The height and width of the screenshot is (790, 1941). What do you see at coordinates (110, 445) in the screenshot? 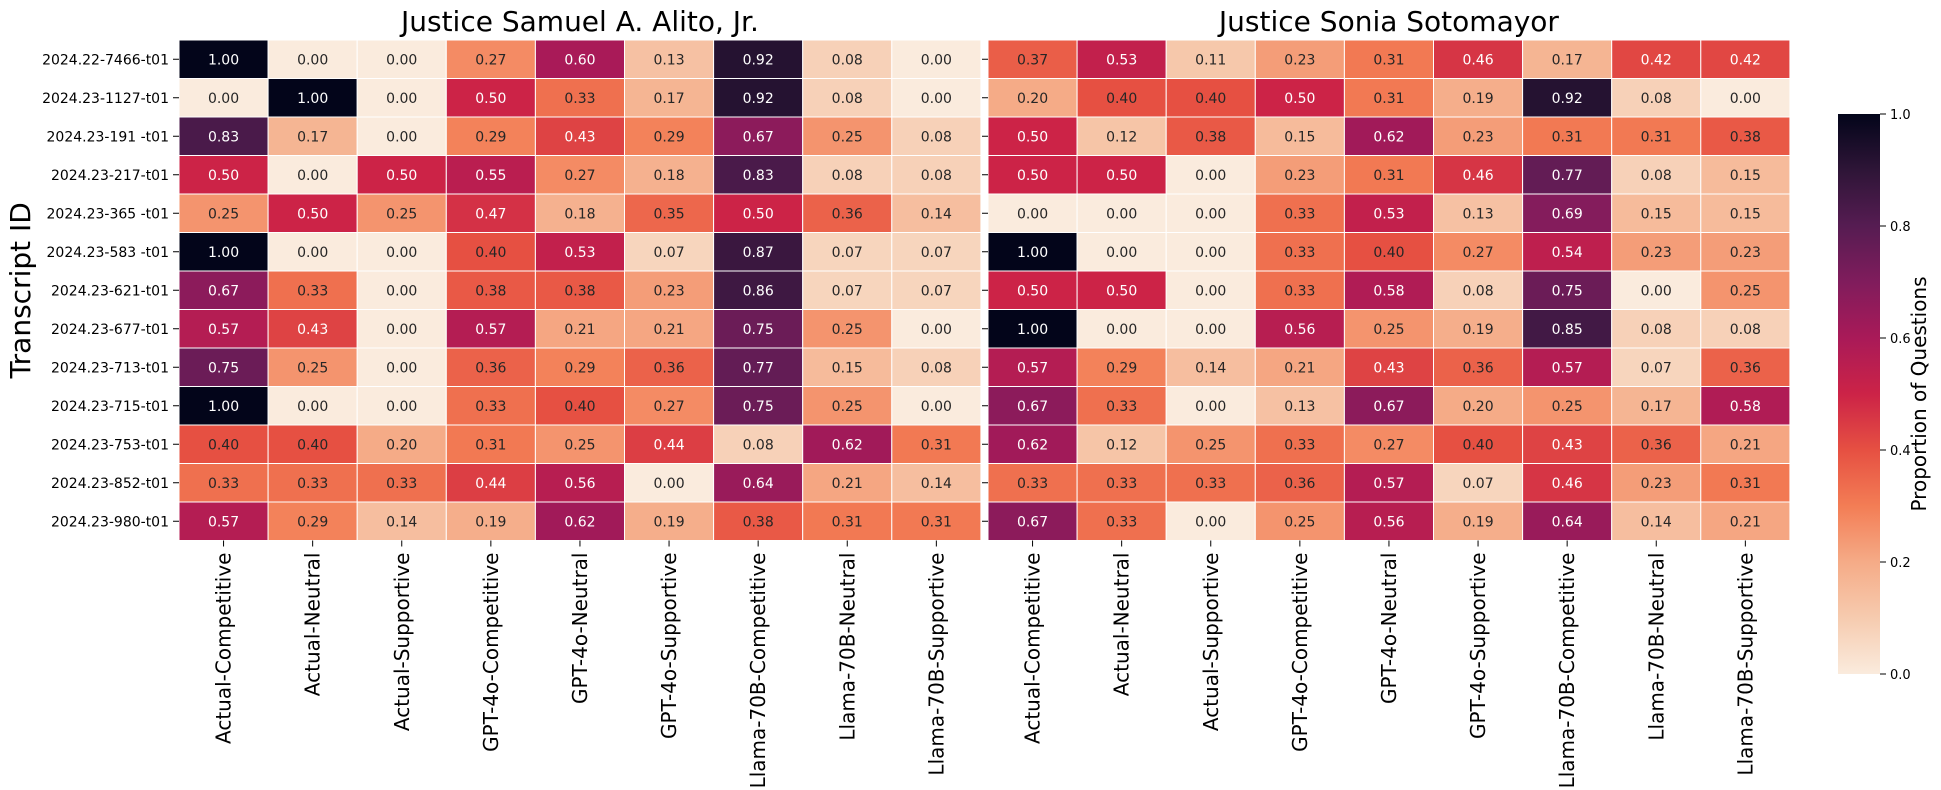
I see `y-tick-label: 2024.23-753-t01` at bounding box center [110, 445].